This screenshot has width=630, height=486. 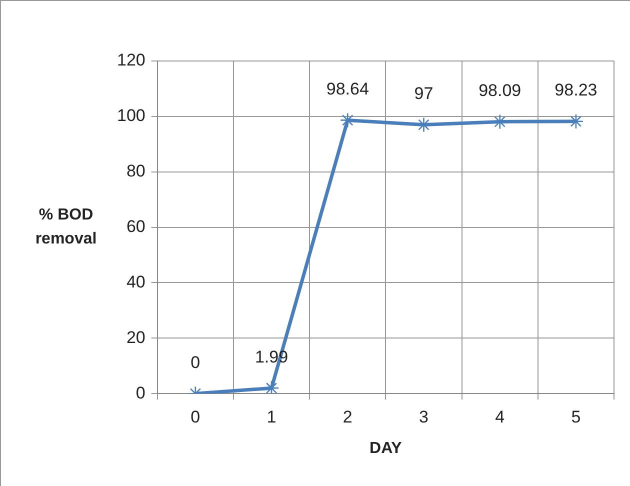 What do you see at coordinates (131, 60) in the screenshot?
I see `y-tick-label: 120` at bounding box center [131, 60].